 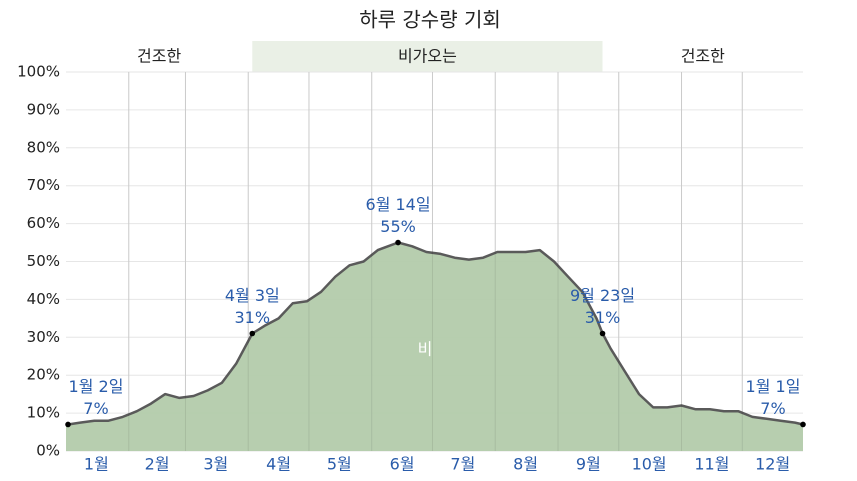 What do you see at coordinates (462, 464) in the screenshot?
I see `x-tick-label: 7월` at bounding box center [462, 464].